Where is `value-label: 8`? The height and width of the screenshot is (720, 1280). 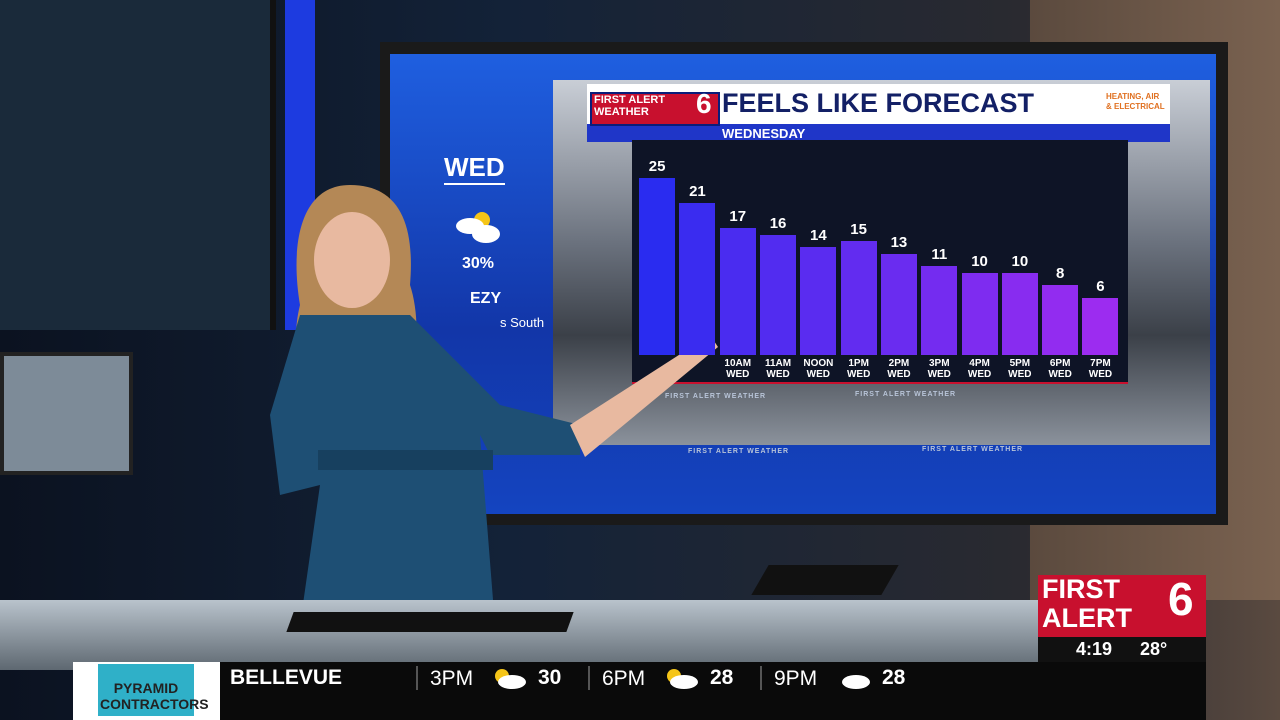
value-label: 8 is located at coordinates (1060, 274).